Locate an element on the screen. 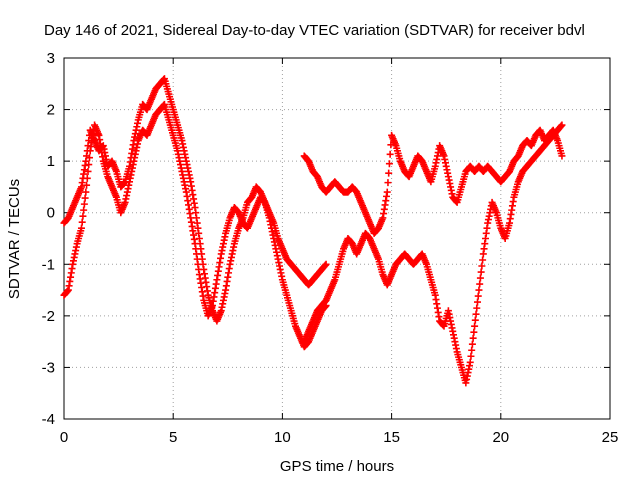  y-tick-label: 3 is located at coordinates (51, 58).